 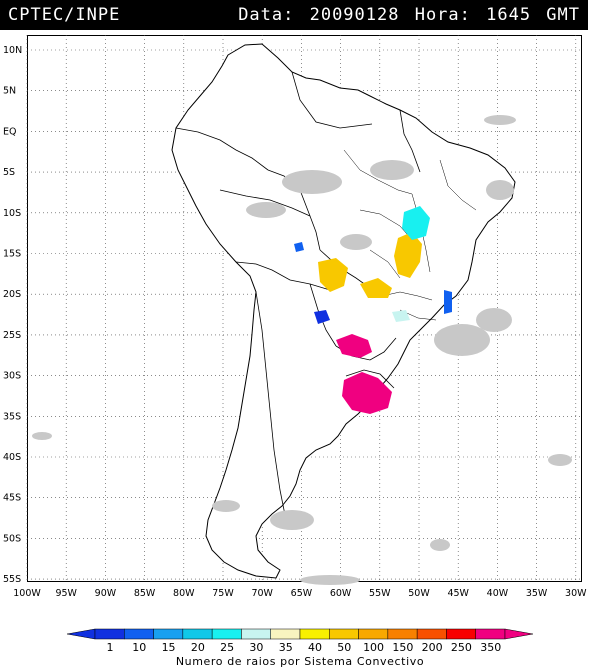 I want to click on legend-value-label: 250, so click(x=461, y=646).